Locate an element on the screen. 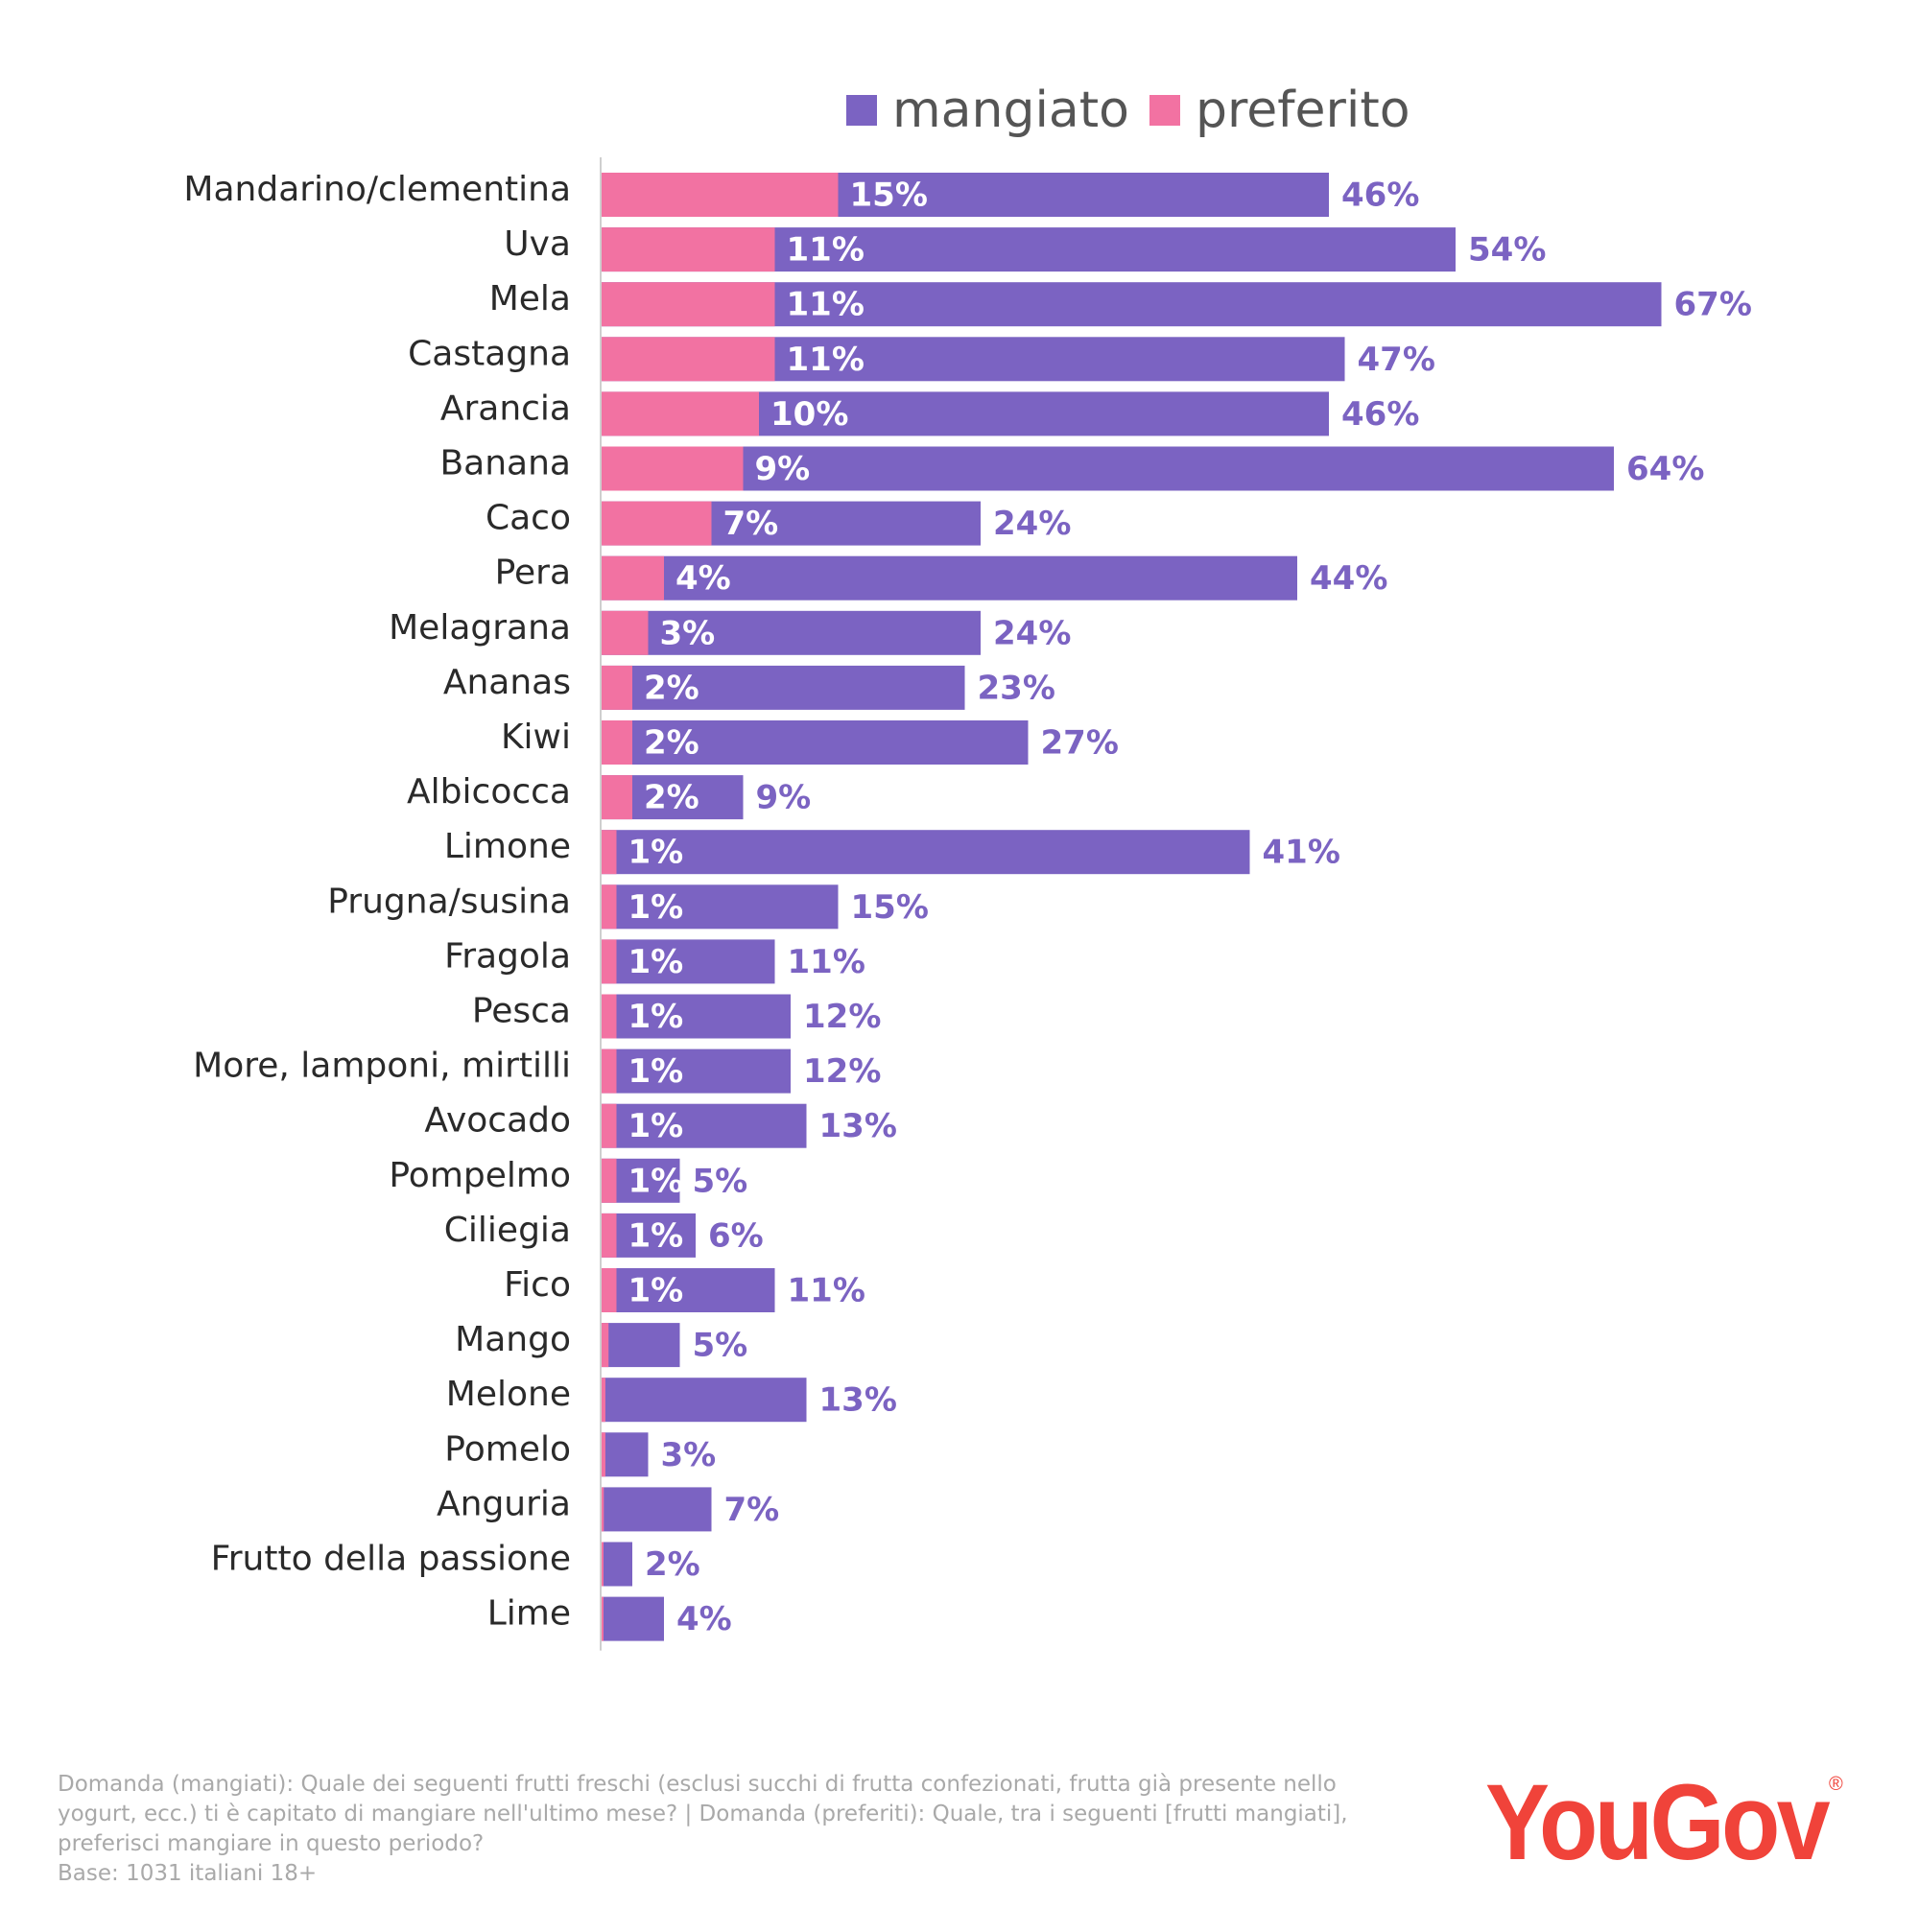 The height and width of the screenshot is (1932, 1919). data-label-eaten: 24% is located at coordinates (1032, 633).